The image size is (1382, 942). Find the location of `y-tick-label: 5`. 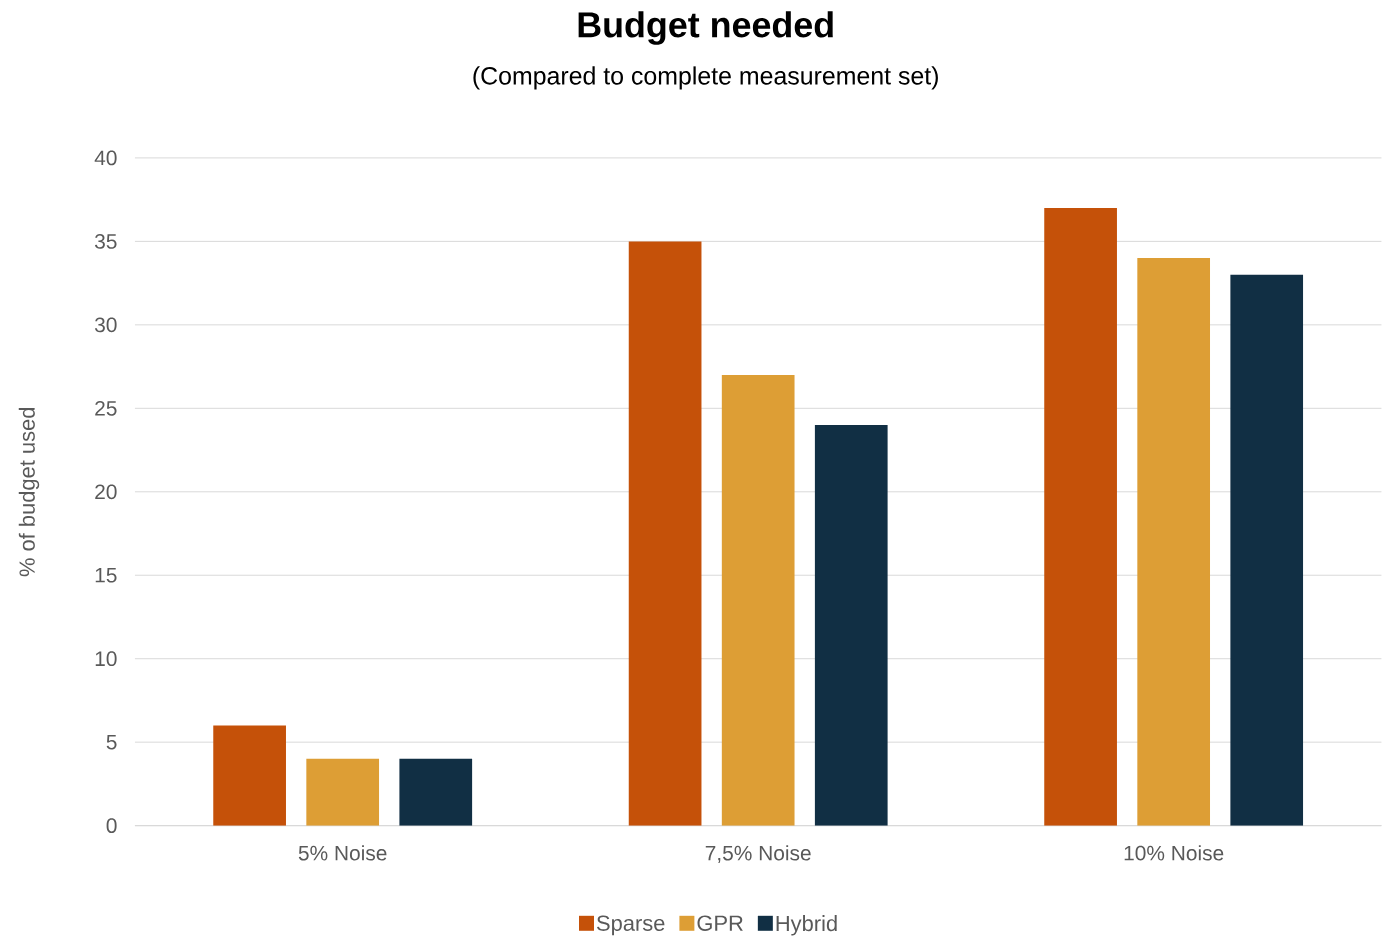

y-tick-label: 5 is located at coordinates (111, 742).